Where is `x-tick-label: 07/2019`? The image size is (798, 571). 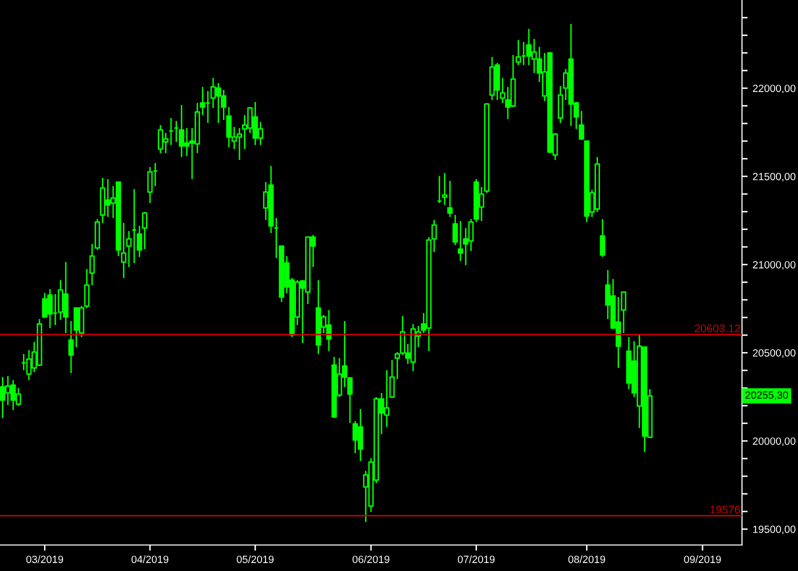
x-tick-label: 07/2019 is located at coordinates (476, 559).